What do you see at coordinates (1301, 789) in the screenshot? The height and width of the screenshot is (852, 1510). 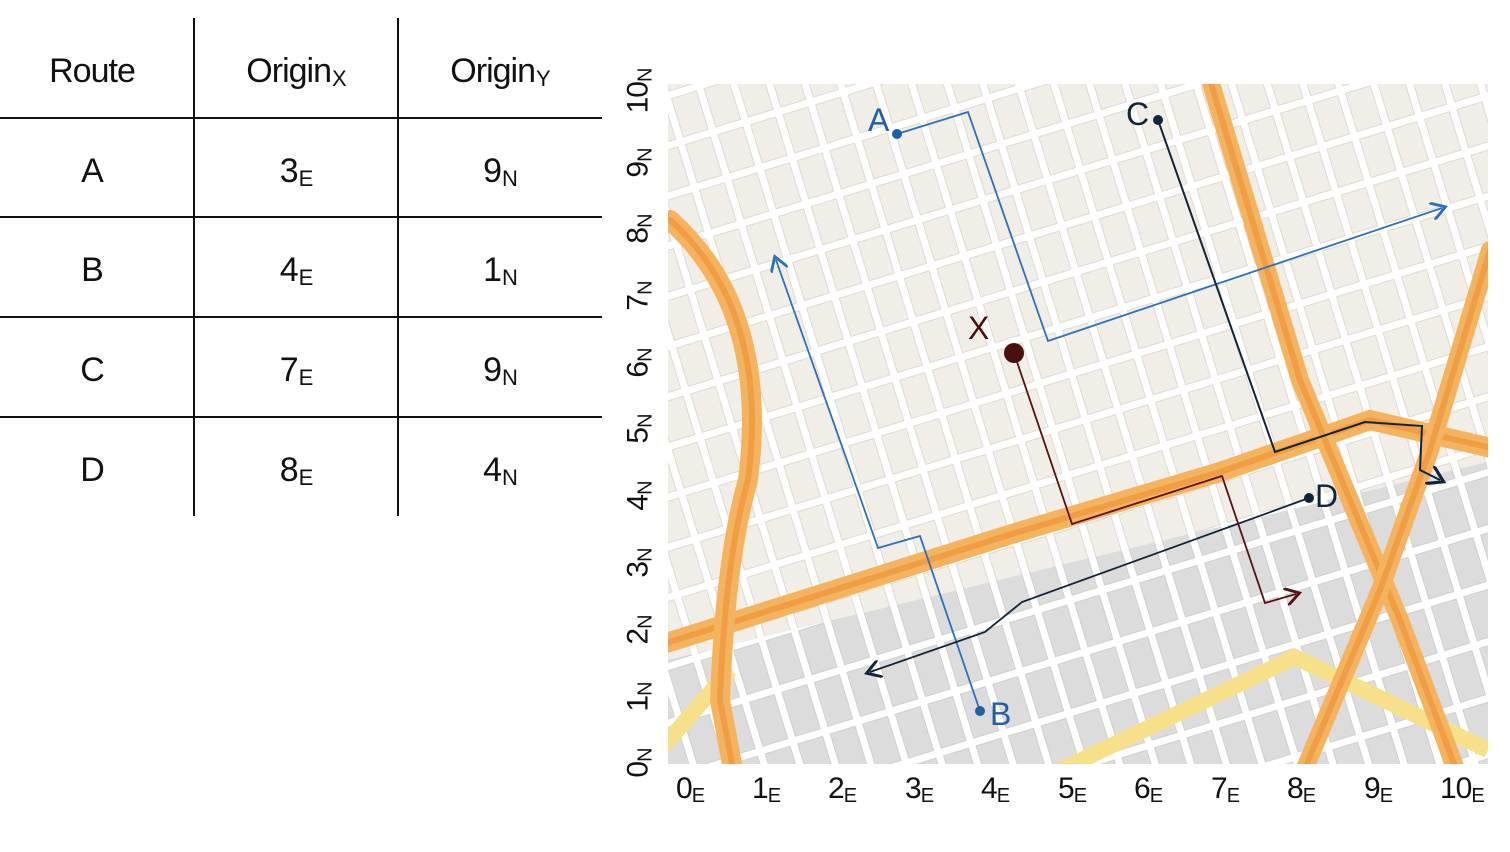 I see `x-tick-label: 8E` at bounding box center [1301, 789].